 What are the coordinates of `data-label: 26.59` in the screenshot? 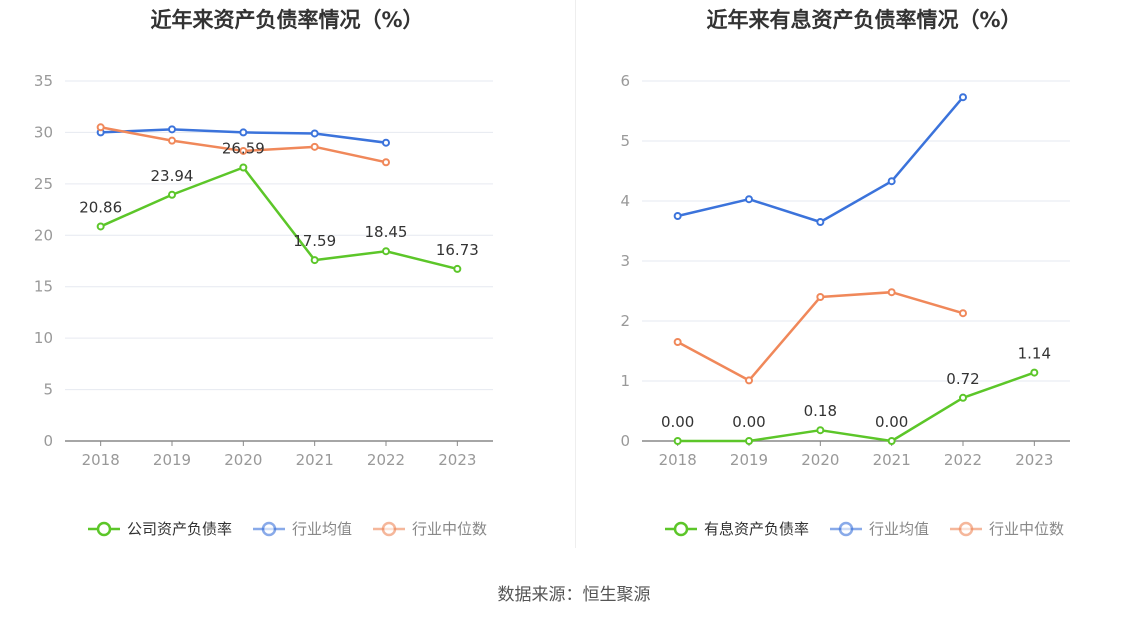 It's located at (243, 149).